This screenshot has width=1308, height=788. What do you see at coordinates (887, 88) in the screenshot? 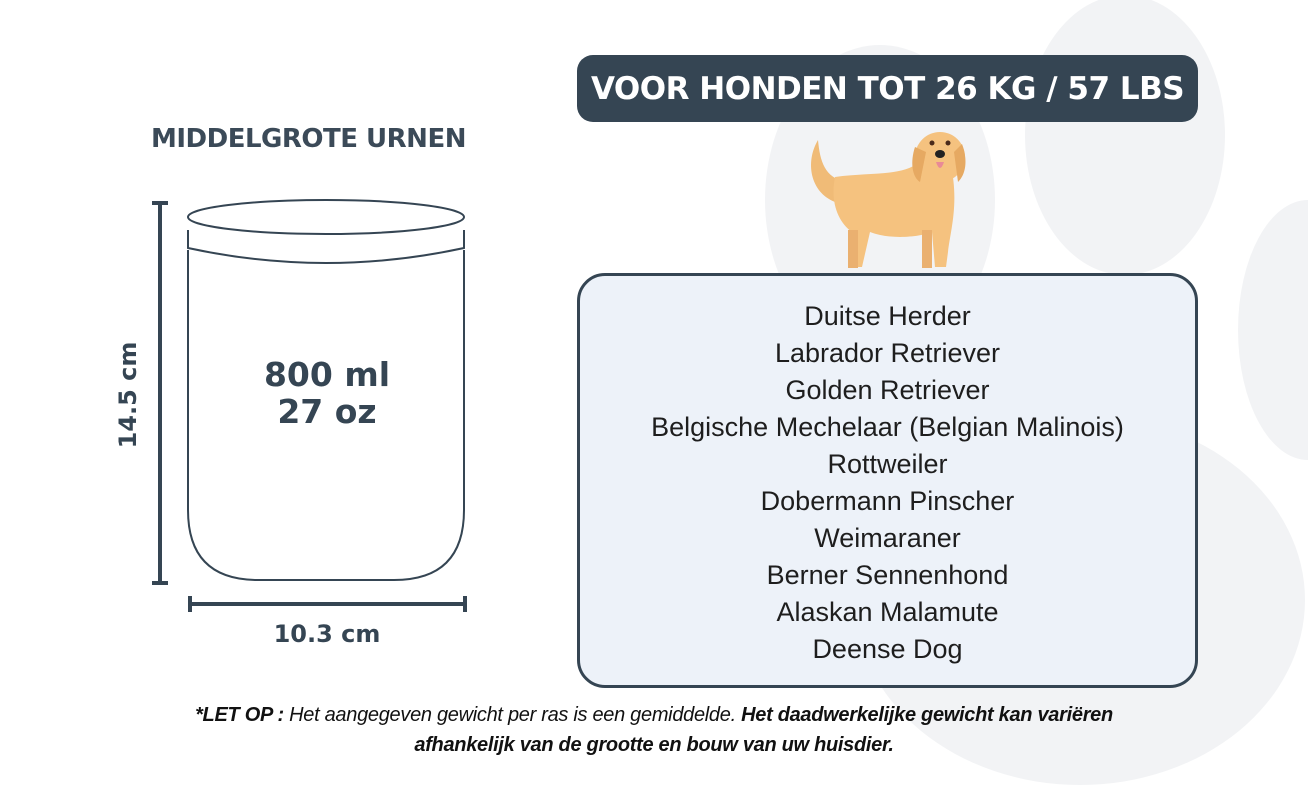
I see `weight-banner: VOOR HONDEN TOT 26 KG / 57 LBS` at bounding box center [887, 88].